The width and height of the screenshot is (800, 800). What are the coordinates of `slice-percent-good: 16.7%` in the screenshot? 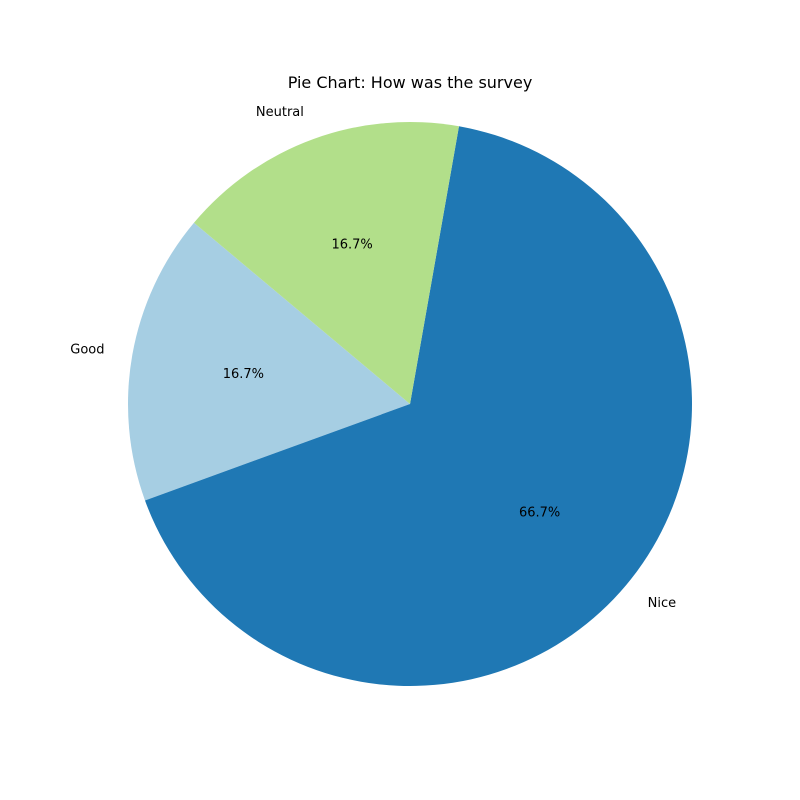 It's located at (243, 374).